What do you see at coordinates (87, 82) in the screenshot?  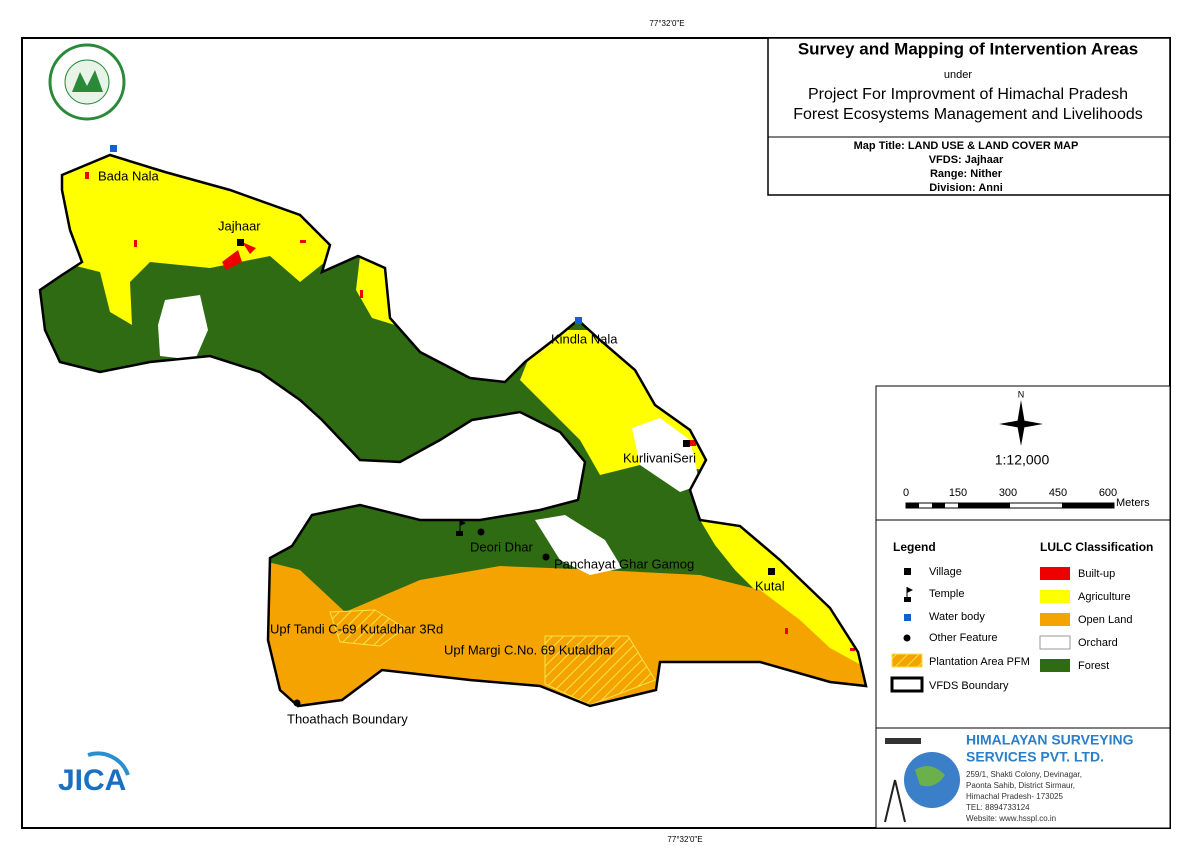 I see `forest-logo` at bounding box center [87, 82].